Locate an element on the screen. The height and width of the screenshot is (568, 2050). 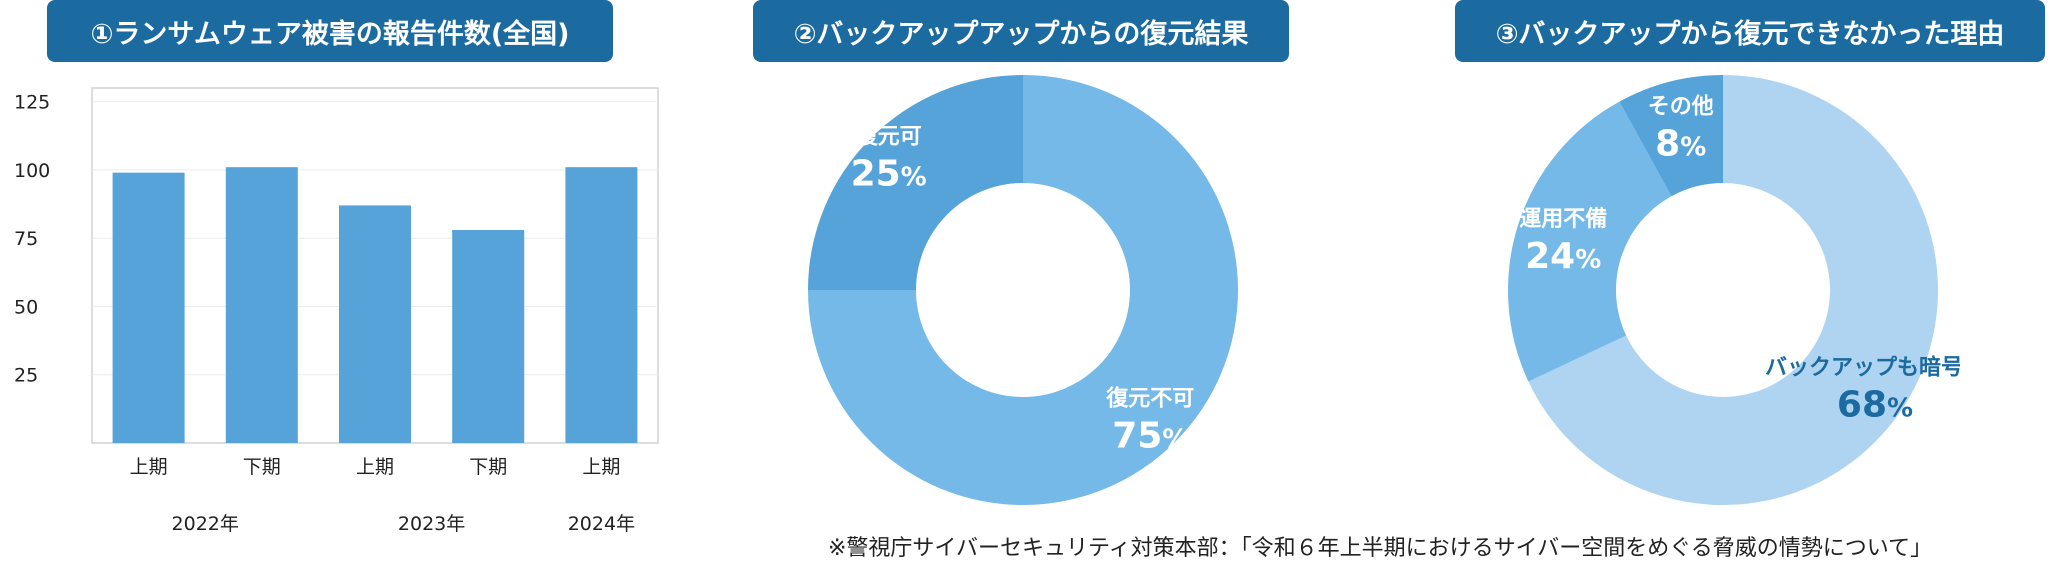
slice-value: 8% is located at coordinates (1680, 143).